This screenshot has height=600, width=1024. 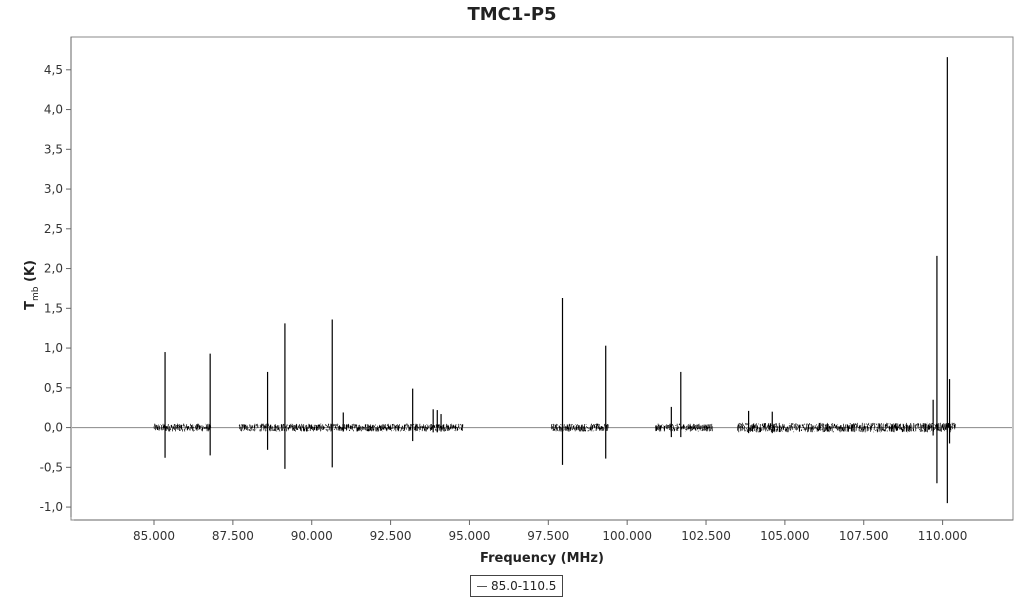 What do you see at coordinates (53, 428) in the screenshot?
I see `y-tick-label: 0,0` at bounding box center [53, 428].